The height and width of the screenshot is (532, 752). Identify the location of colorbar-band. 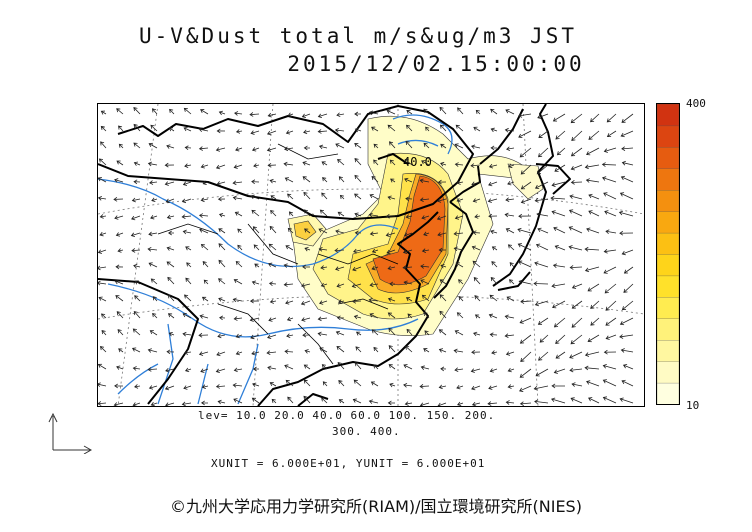
(668, 393).